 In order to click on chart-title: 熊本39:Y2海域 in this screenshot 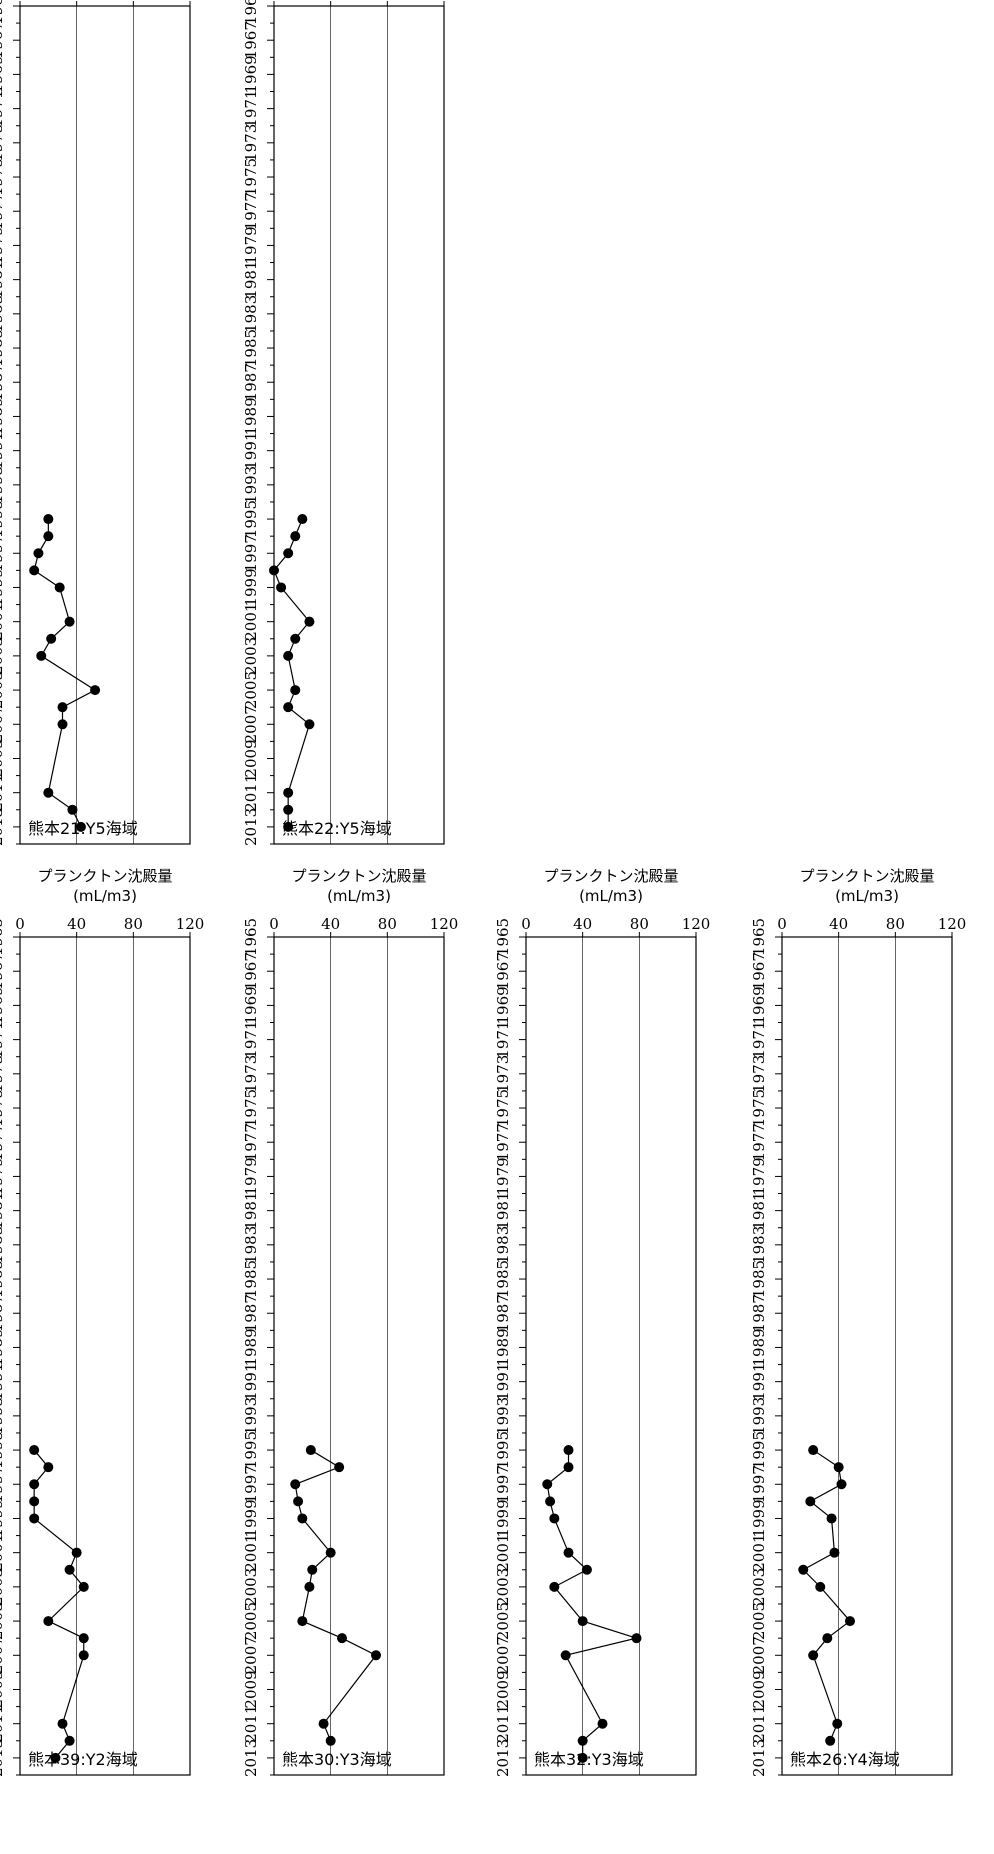, I will do `click(83, 1759)`.